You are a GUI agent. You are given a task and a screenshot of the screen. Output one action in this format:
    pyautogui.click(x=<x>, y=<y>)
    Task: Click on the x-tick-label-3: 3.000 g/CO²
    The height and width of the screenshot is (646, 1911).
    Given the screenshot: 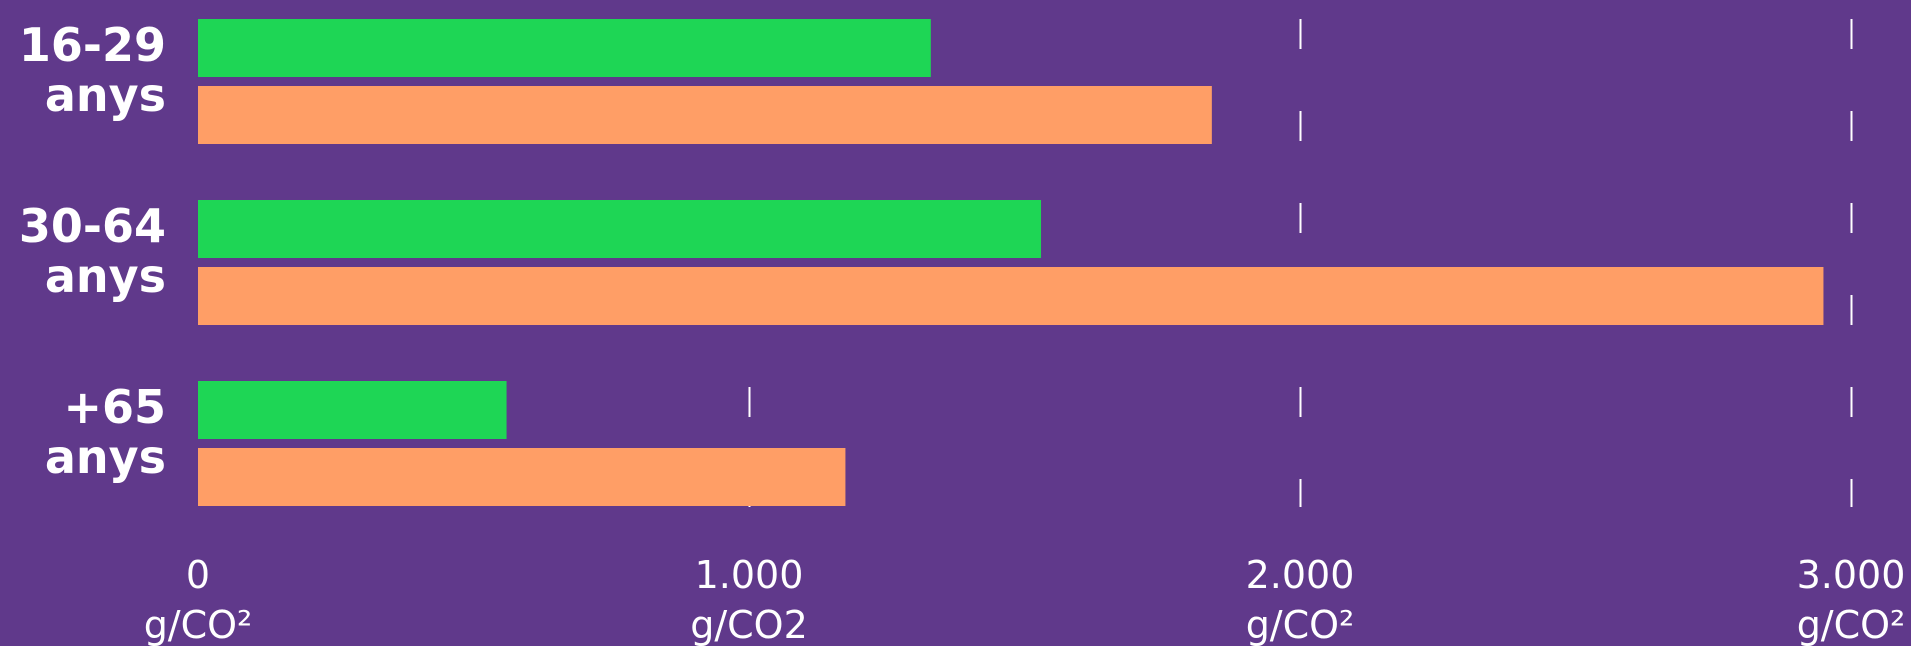 What is the action you would take?
    pyautogui.click(x=1851, y=599)
    